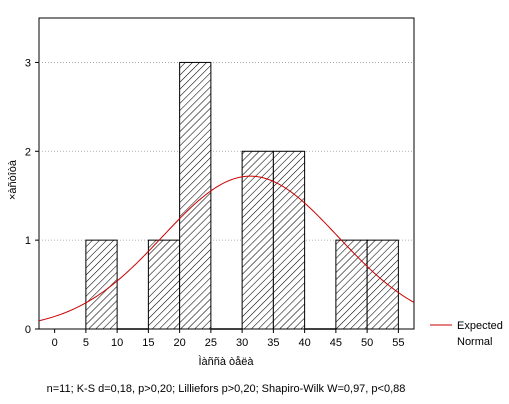  I want to click on x-tick-label: 10, so click(117, 343).